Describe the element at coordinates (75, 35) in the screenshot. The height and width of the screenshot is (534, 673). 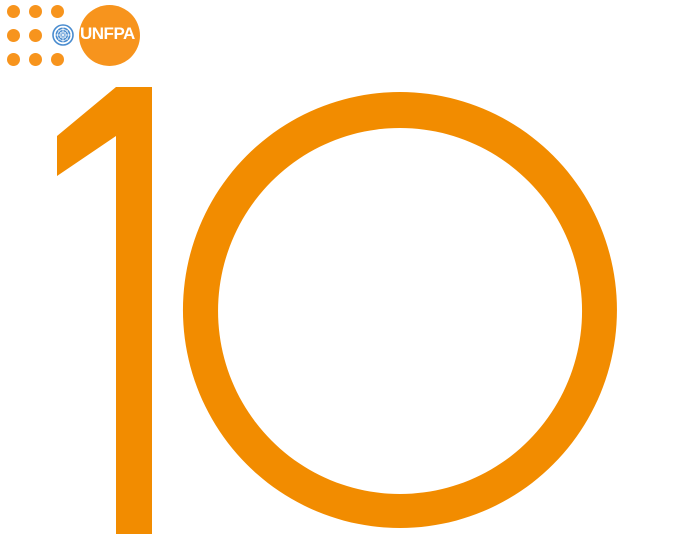
I see `unfpa-logo: UNFPA` at that location.